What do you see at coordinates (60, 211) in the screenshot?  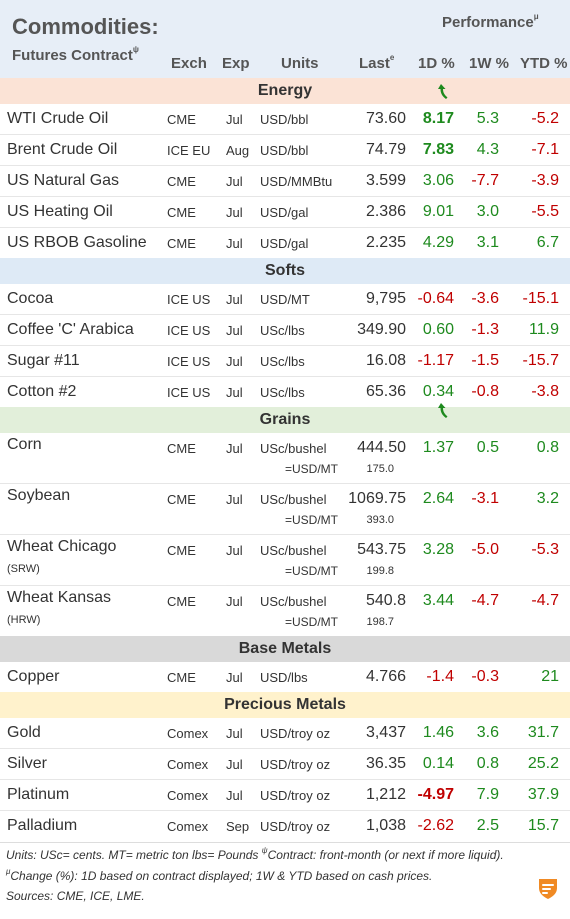 I see `commodity-name: US Heating Oil` at bounding box center [60, 211].